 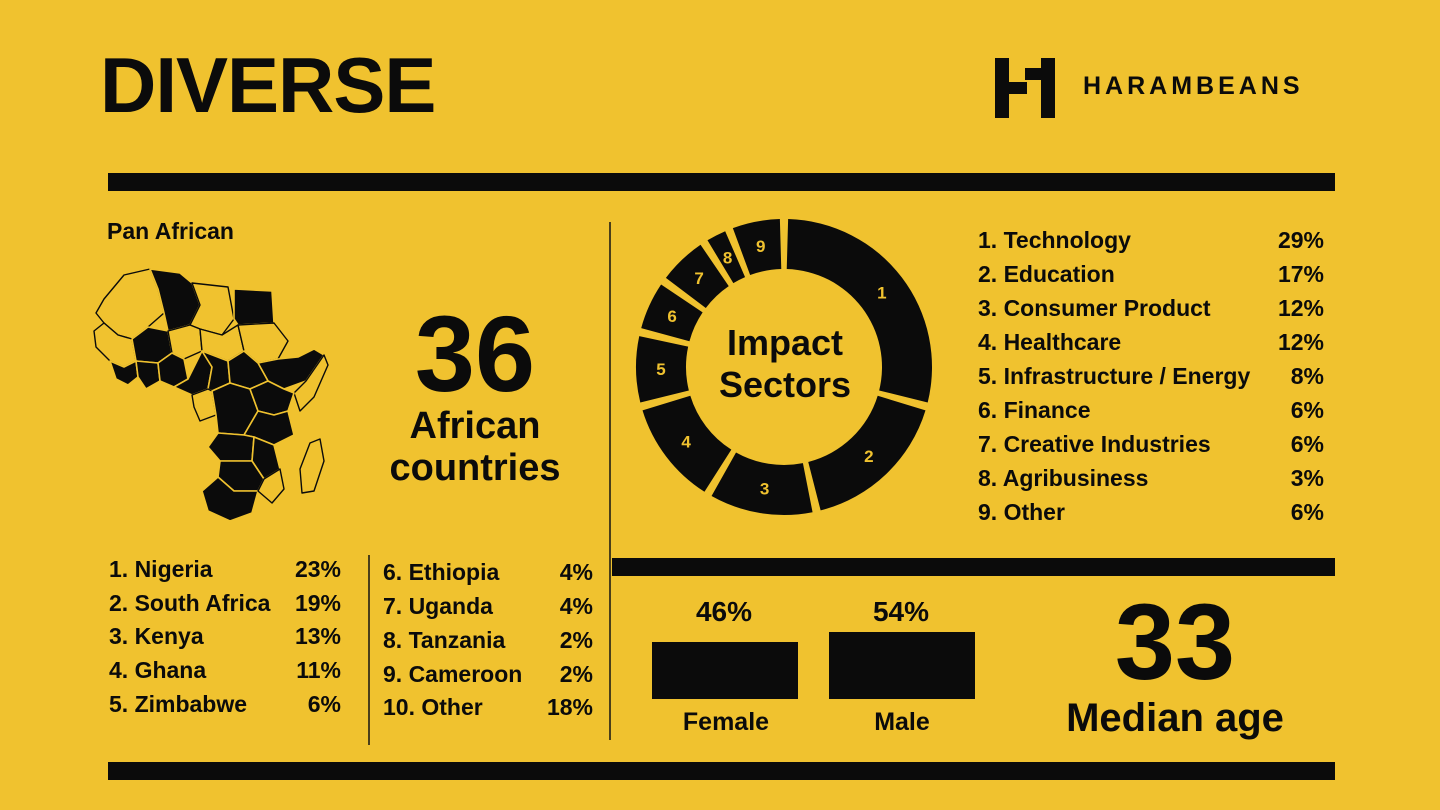 I want to click on list-item: 9. Cameroon 2%, so click(x=488, y=674).